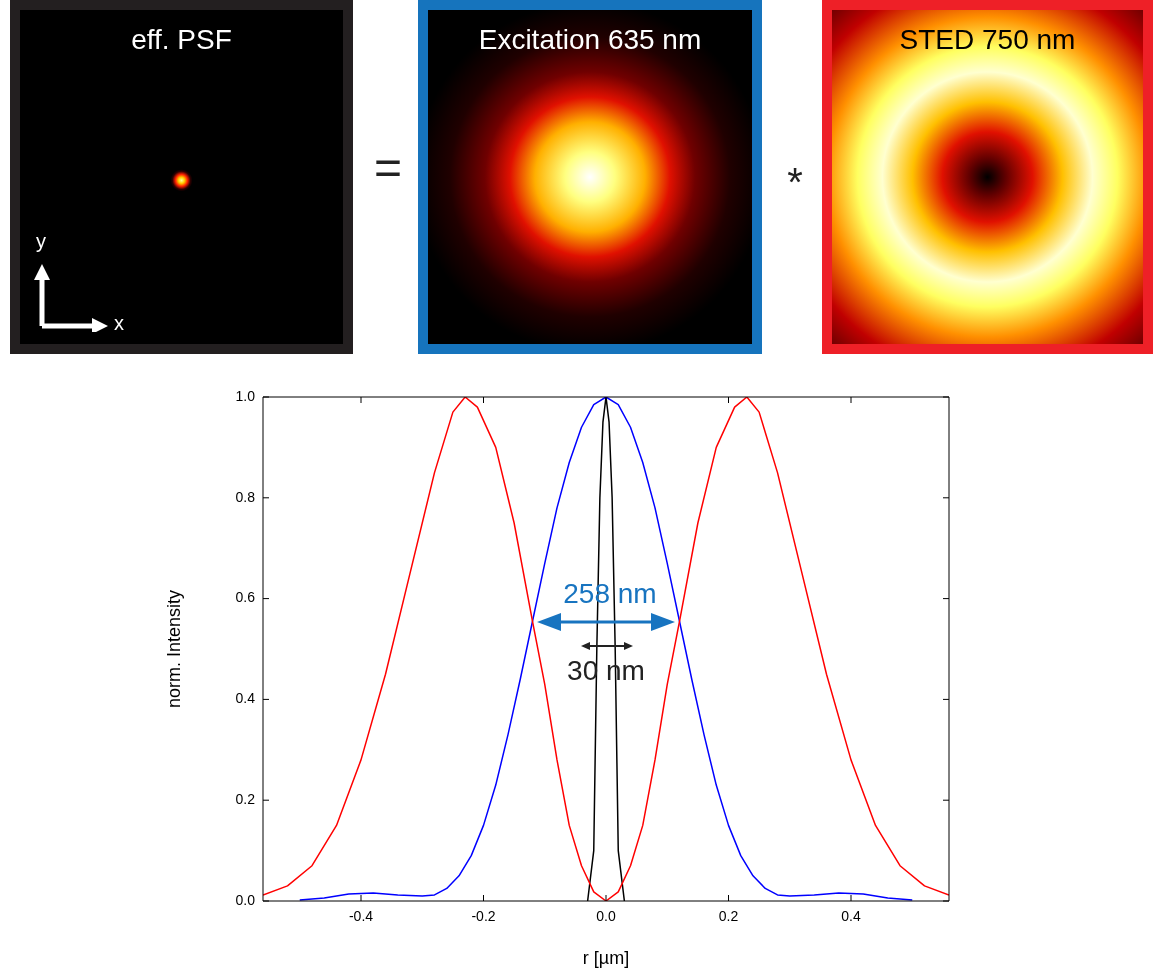 Image resolution: width=1153 pixels, height=974 pixels. What do you see at coordinates (245, 698) in the screenshot?
I see `y-tick-label: 0.4` at bounding box center [245, 698].